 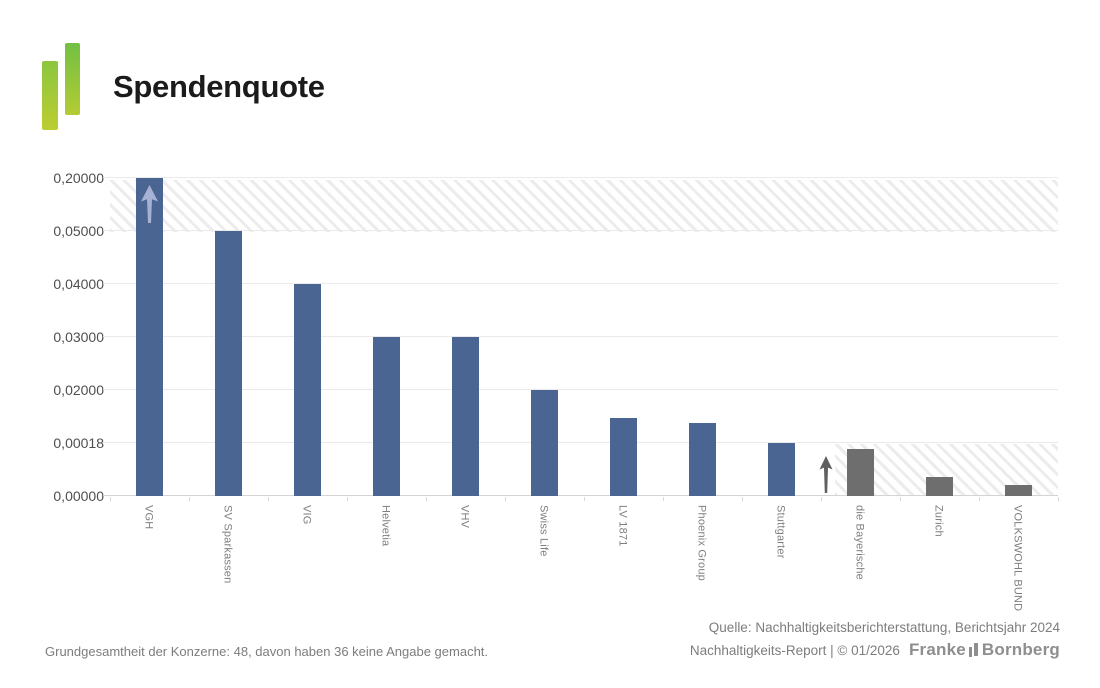 I want to click on brand-bars-icon, so click(x=973, y=650).